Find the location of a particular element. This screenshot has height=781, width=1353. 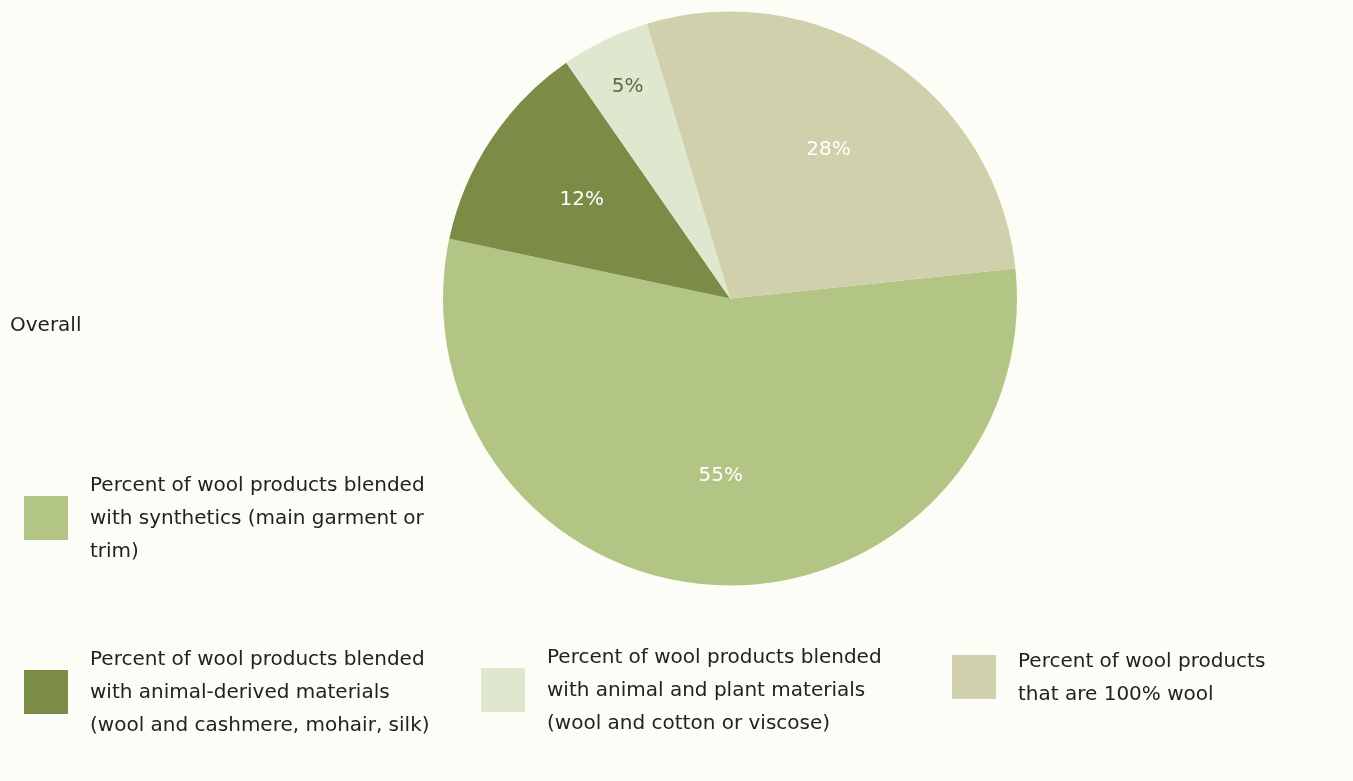

data-label: 12% is located at coordinates (582, 198).